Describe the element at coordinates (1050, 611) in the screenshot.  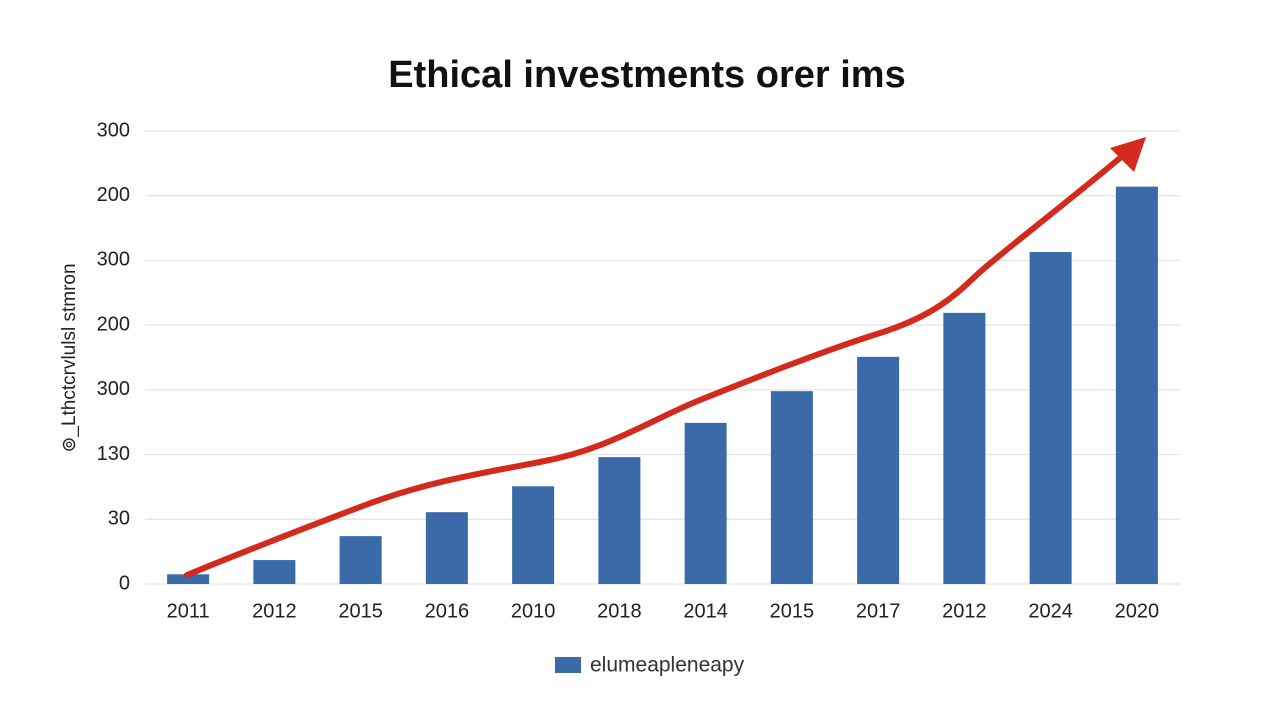
I see `x-tick-label: 2024` at that location.